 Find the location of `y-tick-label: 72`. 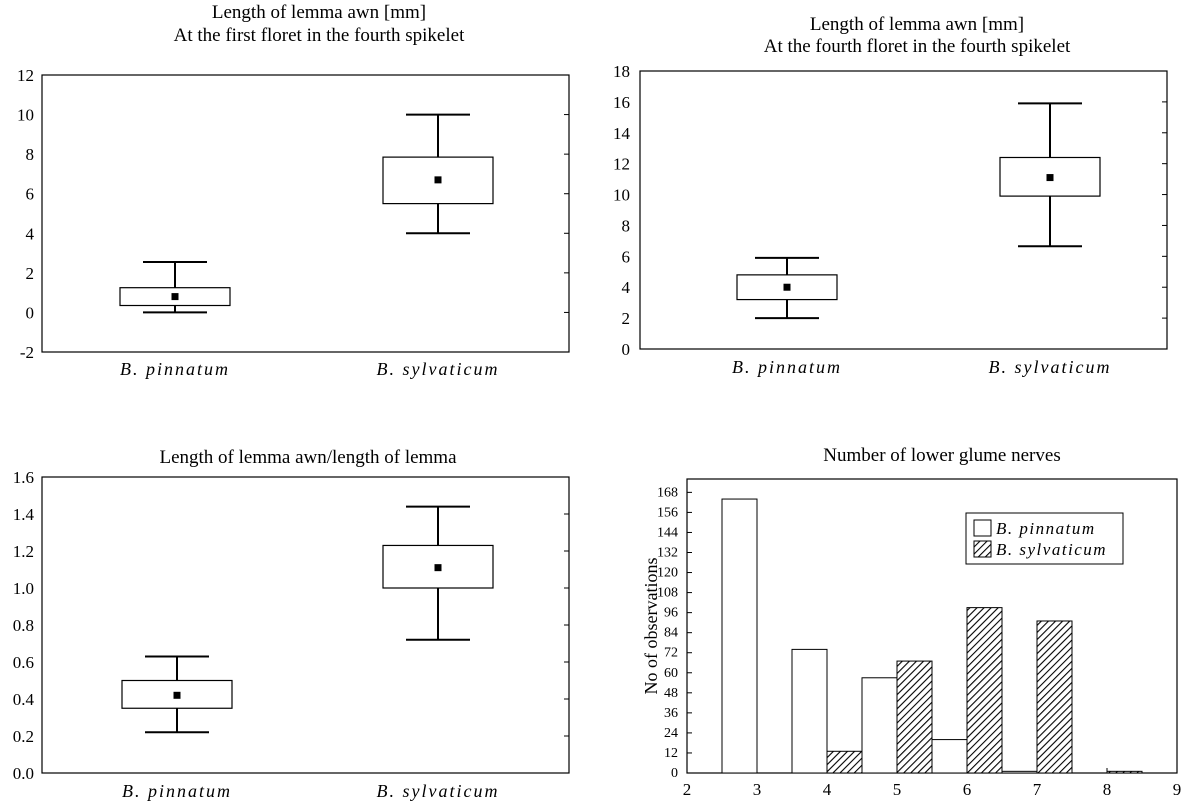

y-tick-label: 72 is located at coordinates (671, 653).